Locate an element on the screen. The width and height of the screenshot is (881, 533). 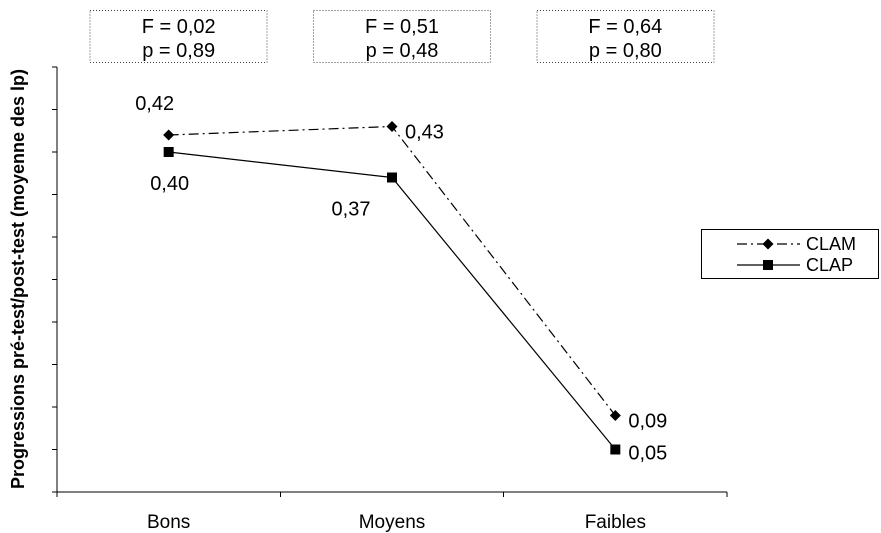
legend-box is located at coordinates (790, 254).